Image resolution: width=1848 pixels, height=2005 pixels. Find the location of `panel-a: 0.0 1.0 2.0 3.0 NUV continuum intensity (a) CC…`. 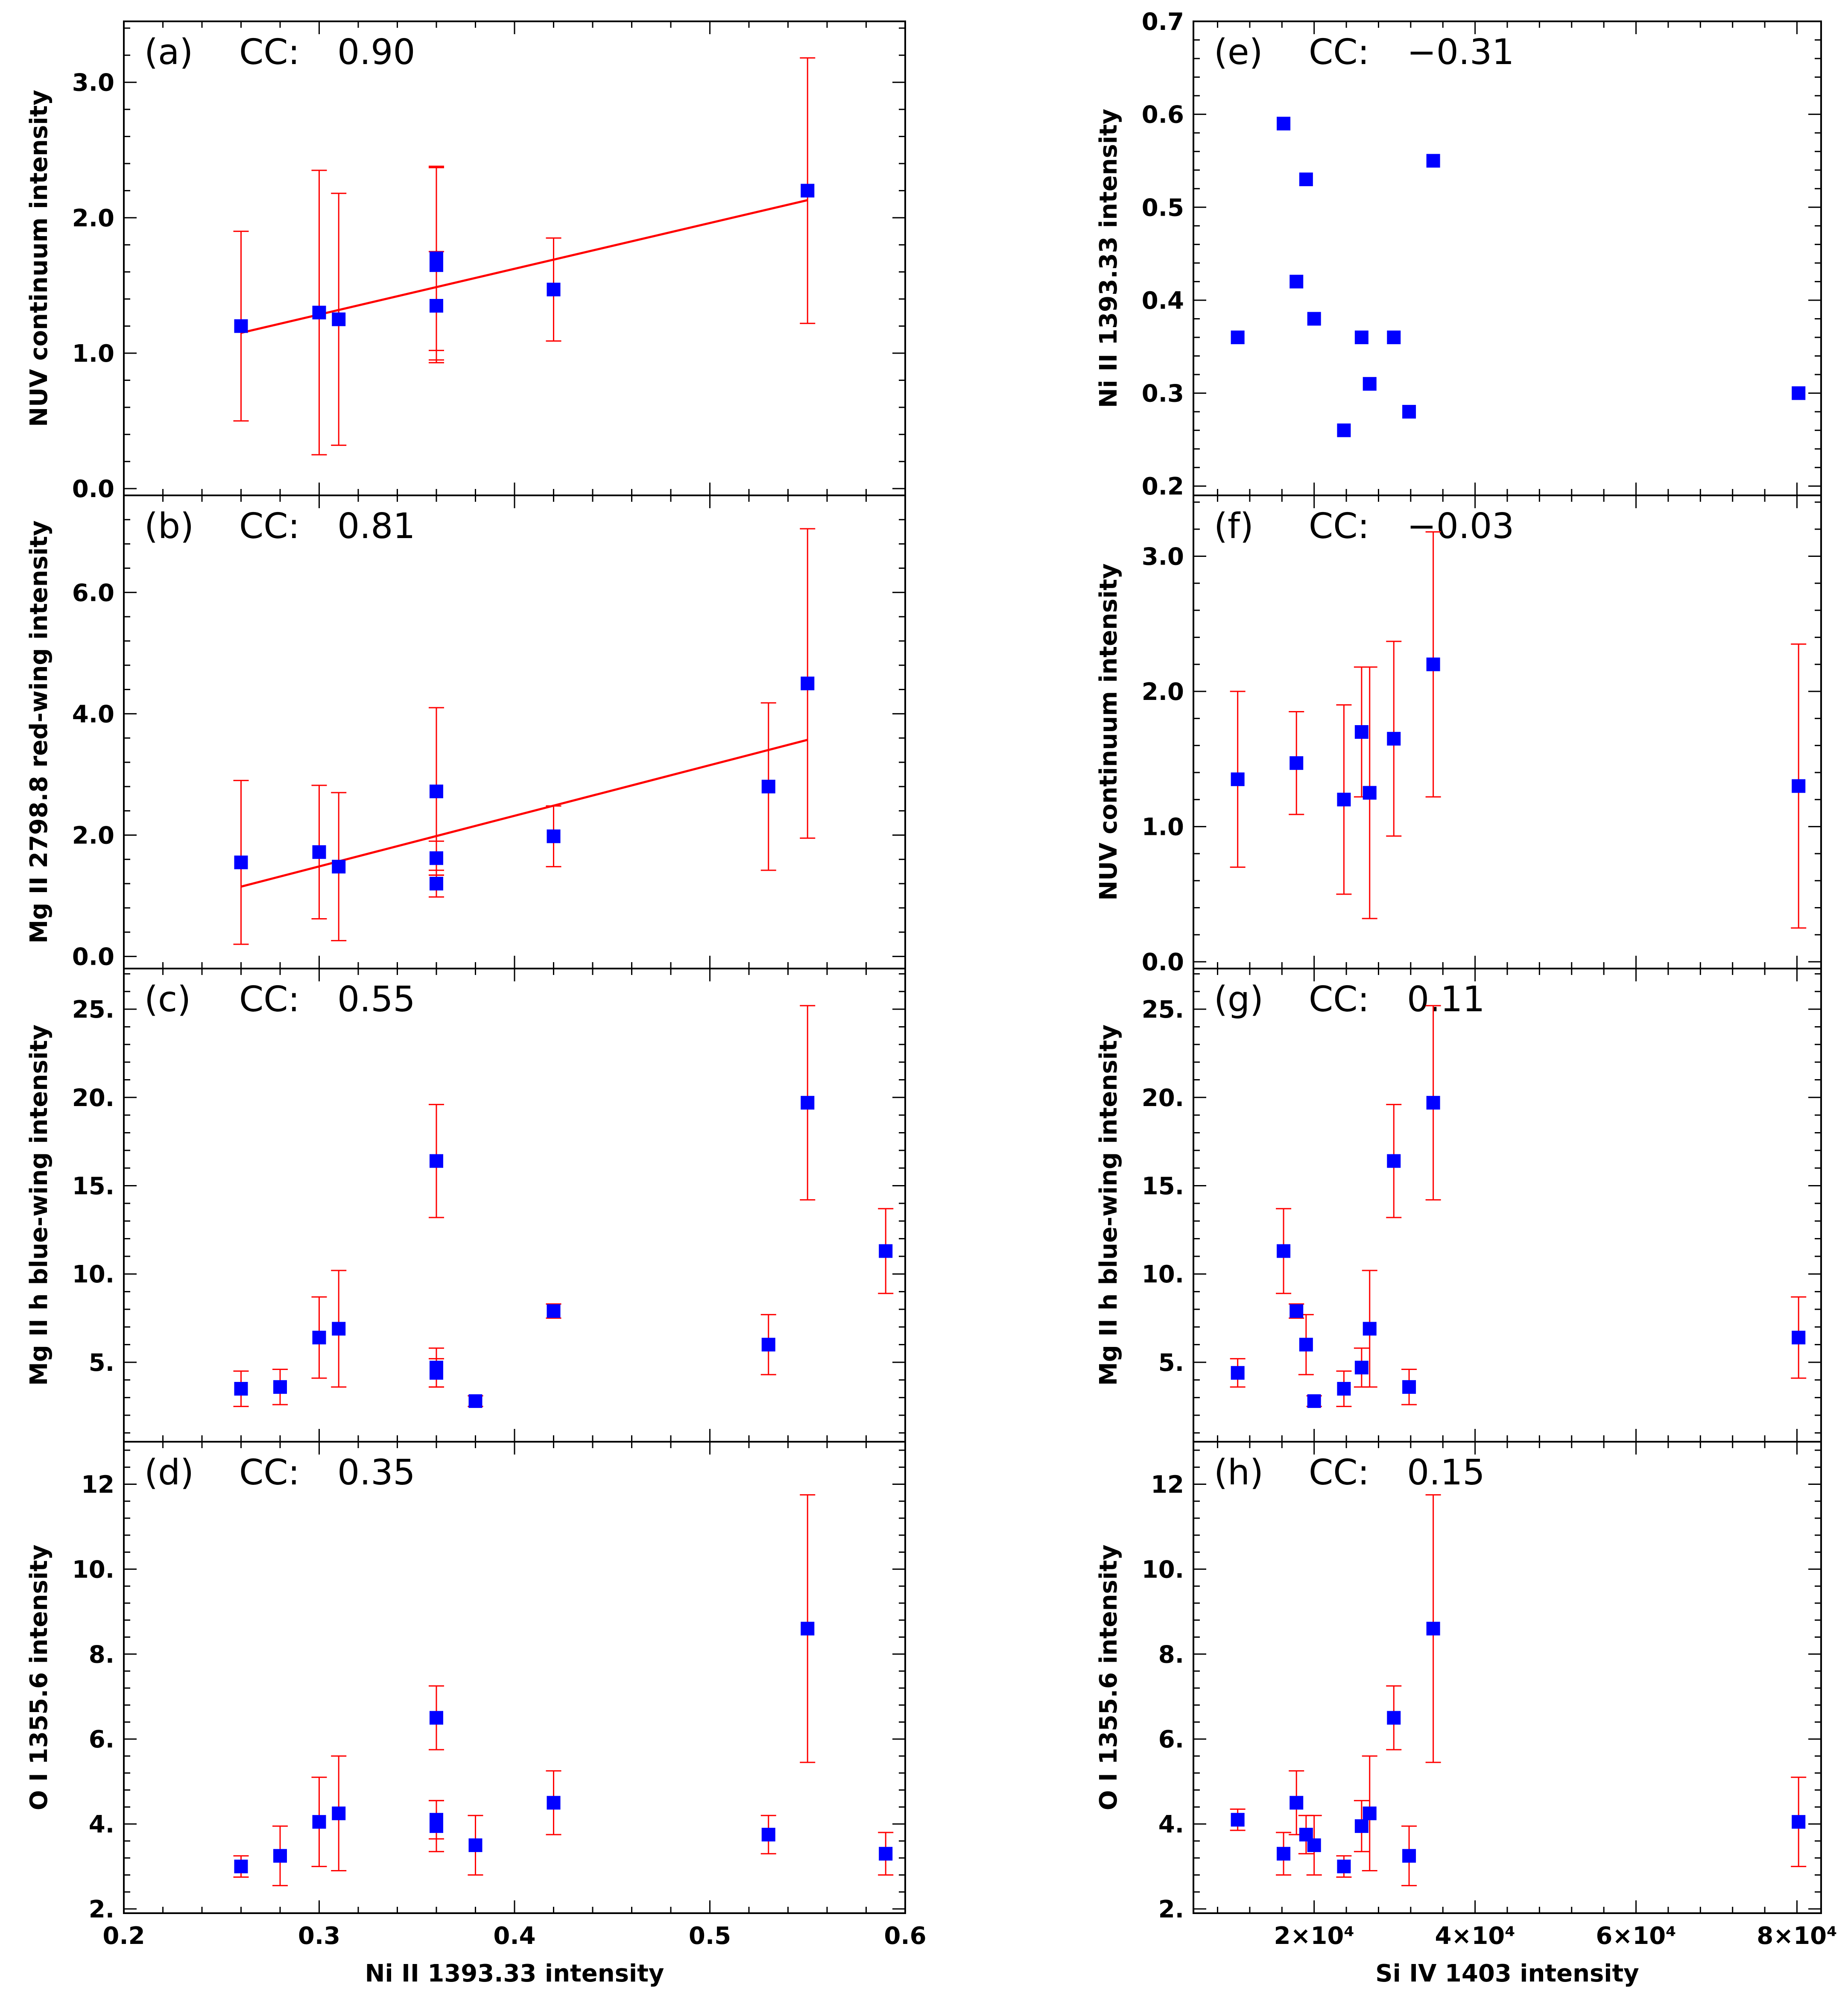

panel-a: 0.0 1.0 2.0 3.0 NUV continuum intensity (a) CC… is located at coordinates (466, 261).